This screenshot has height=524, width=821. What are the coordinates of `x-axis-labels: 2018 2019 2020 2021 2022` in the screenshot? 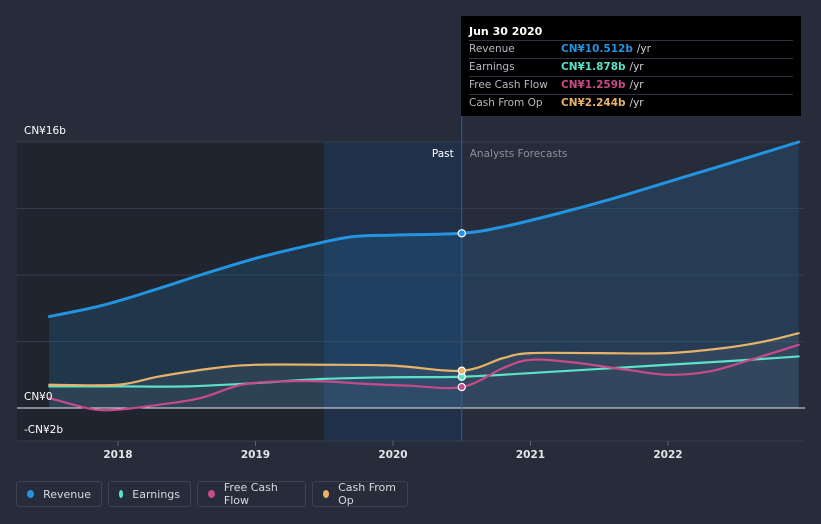 It's located at (393, 451).